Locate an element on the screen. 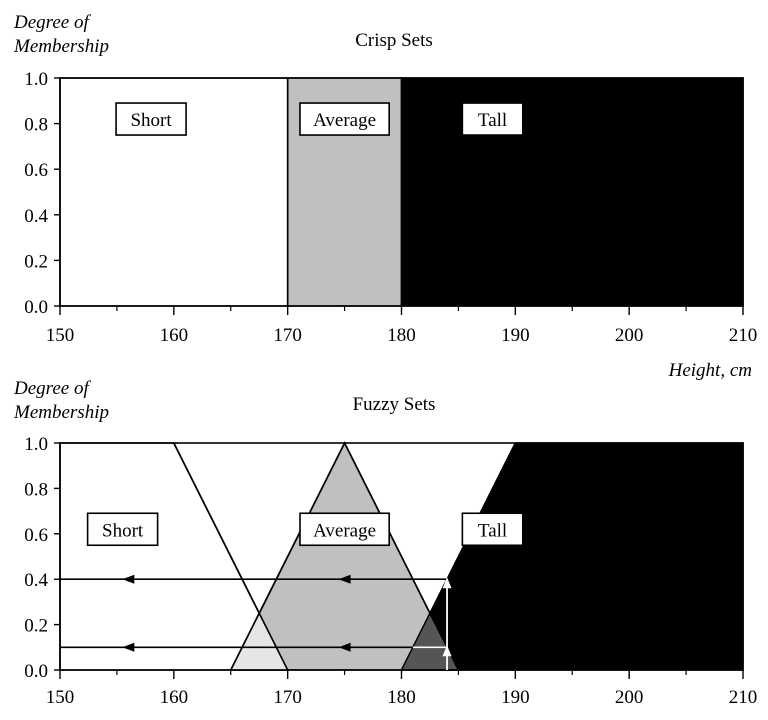 The height and width of the screenshot is (720, 768). chart-title: Crisp Sets is located at coordinates (394, 40).